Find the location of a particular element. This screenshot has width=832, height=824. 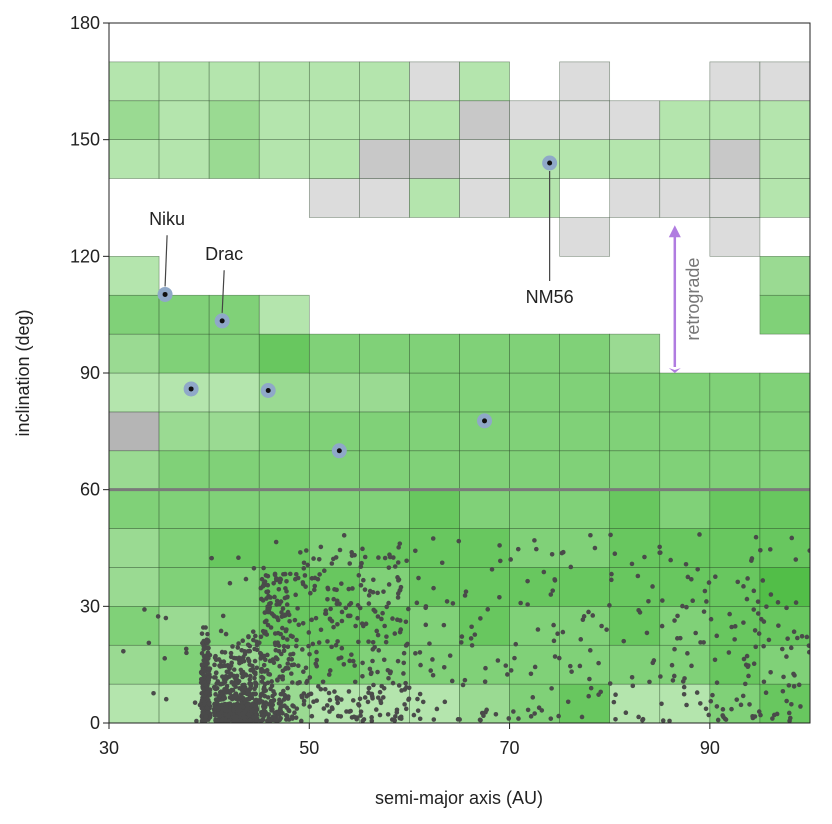

object-label: Drac is located at coordinates (224, 254).